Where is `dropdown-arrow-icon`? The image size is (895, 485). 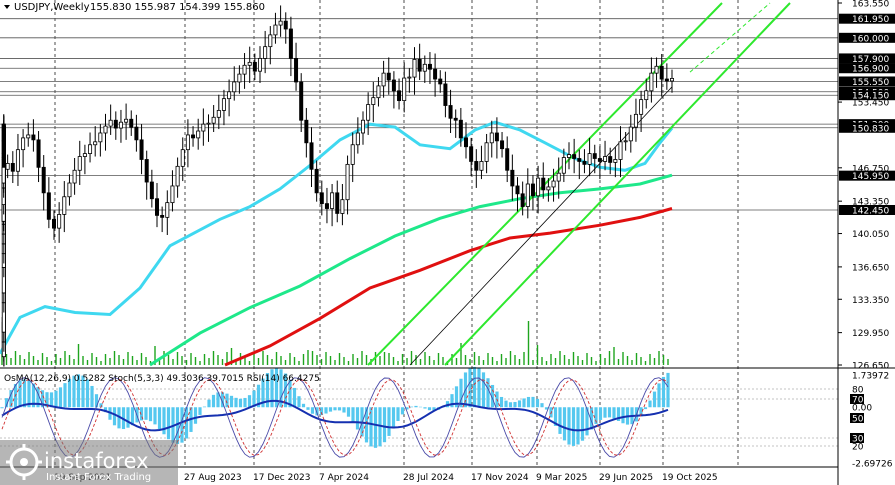 dropdown-arrow-icon is located at coordinates (7, 7).